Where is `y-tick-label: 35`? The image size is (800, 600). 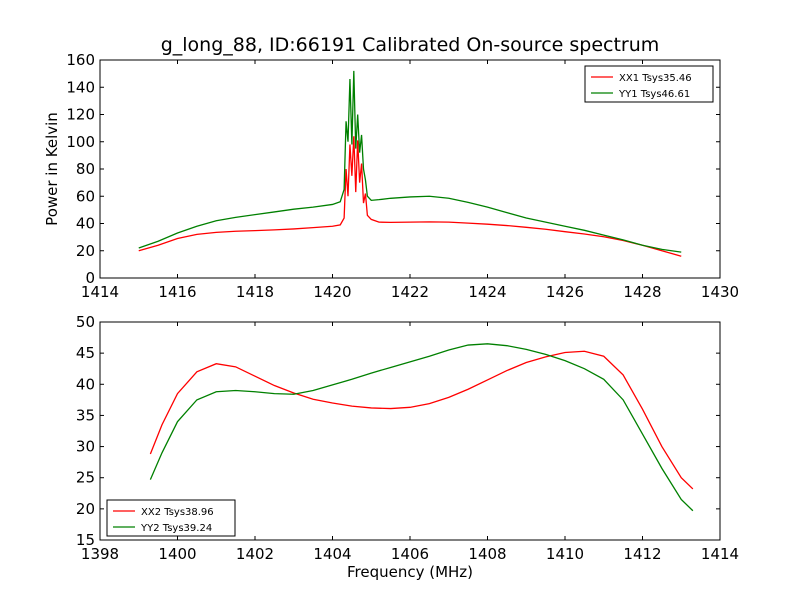
y-tick-label: 35 is located at coordinates (85, 415).